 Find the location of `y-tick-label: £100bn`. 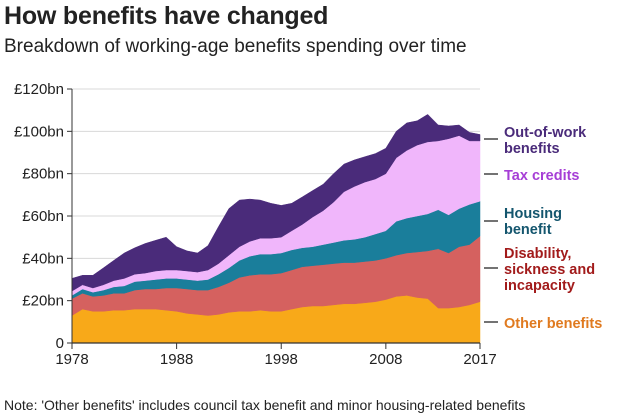

y-tick-label: £100bn is located at coordinates (39, 131).